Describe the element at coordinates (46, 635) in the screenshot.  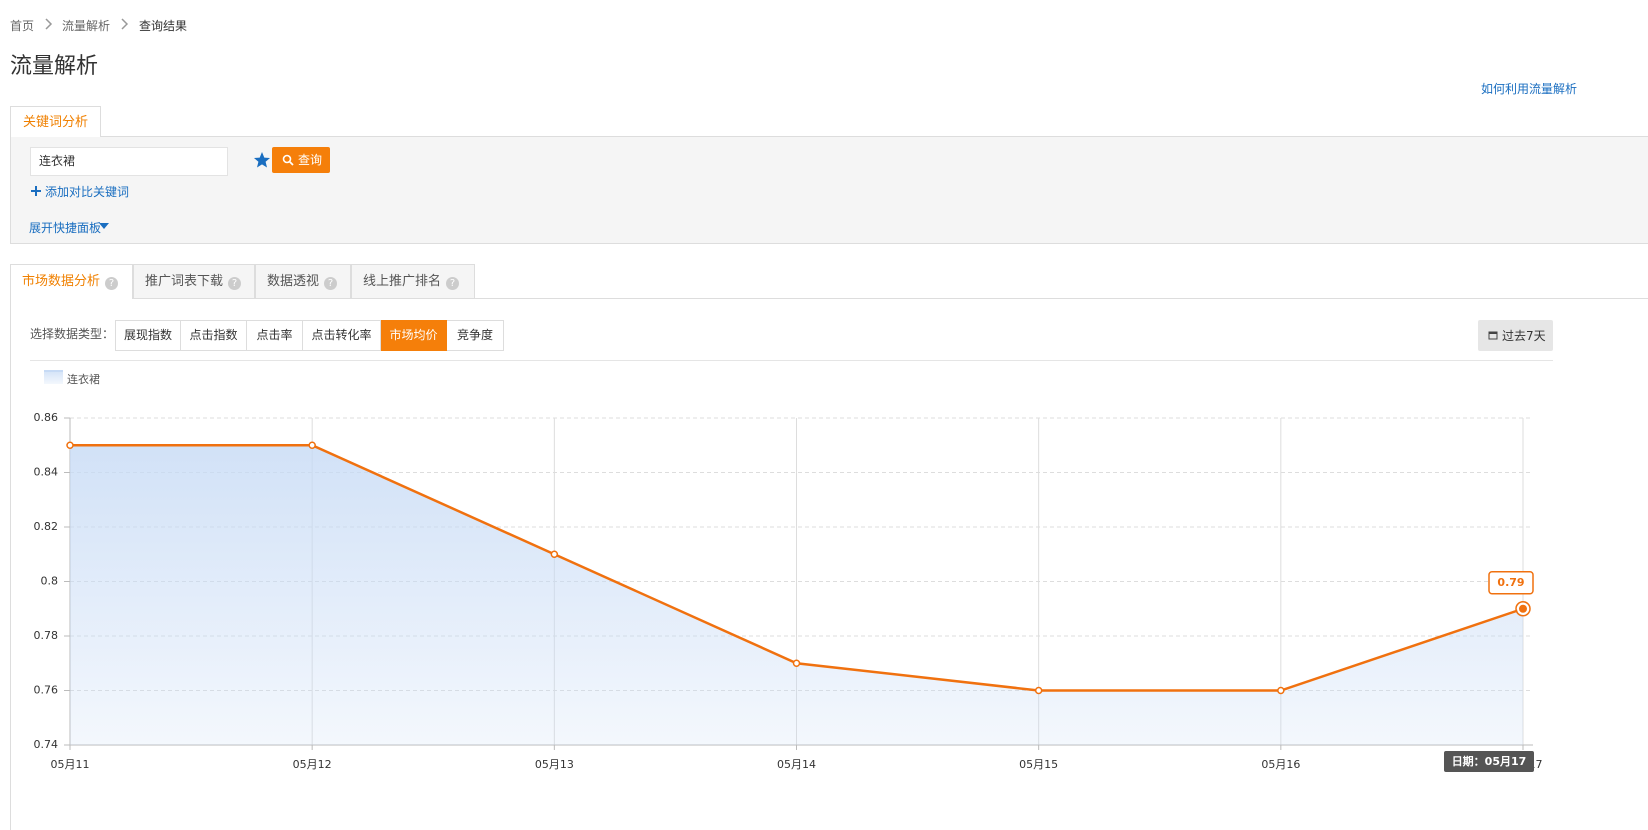
I see `y-tick-label: 0.78` at that location.